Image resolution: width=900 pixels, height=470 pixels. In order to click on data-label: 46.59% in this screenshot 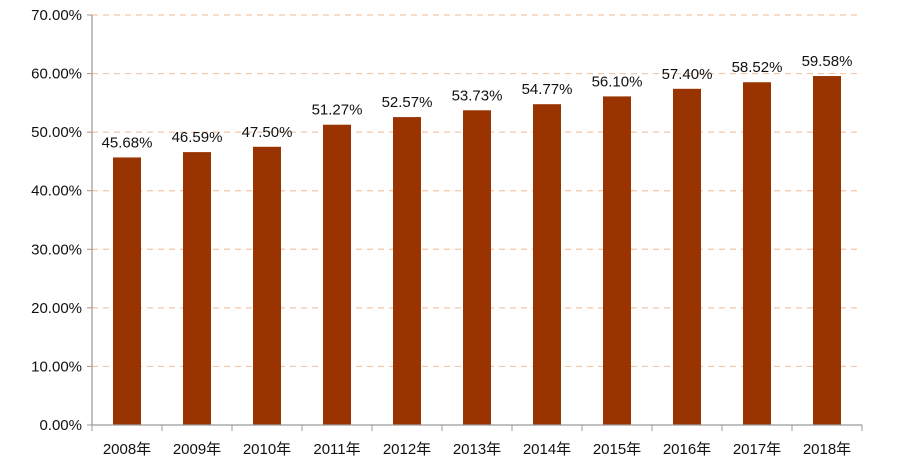, I will do `click(197, 137)`.